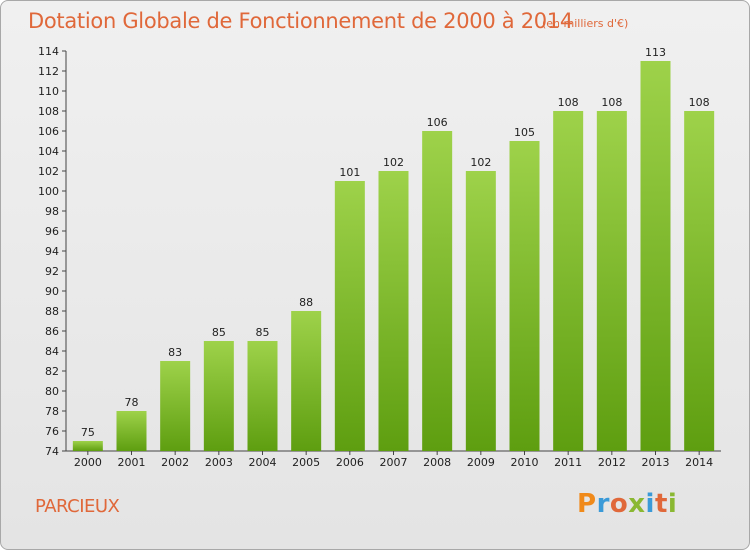  I want to click on y-tick-label: 112, so click(48, 71).